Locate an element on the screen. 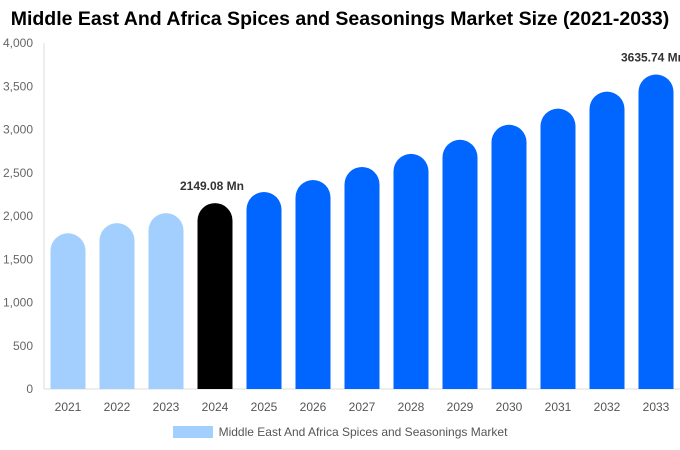 The image size is (680, 450). y-tick-label: 3,500 is located at coordinates (18, 86).